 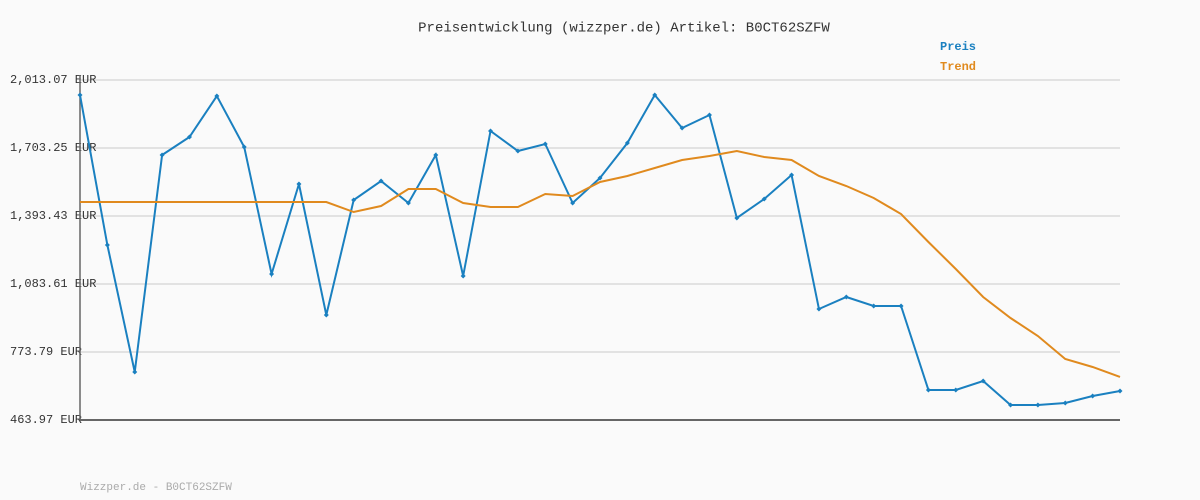 What do you see at coordinates (46, 420) in the screenshot?
I see `y-tick-label: 463.97 EUR` at bounding box center [46, 420].